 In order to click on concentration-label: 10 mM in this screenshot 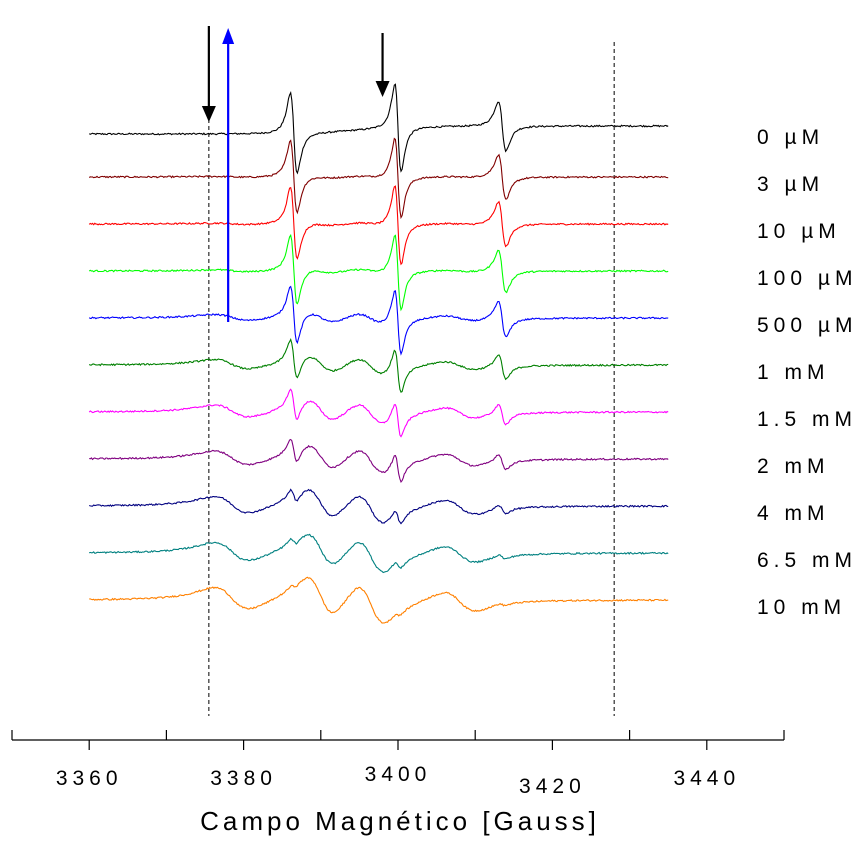, I will do `click(801, 607)`.